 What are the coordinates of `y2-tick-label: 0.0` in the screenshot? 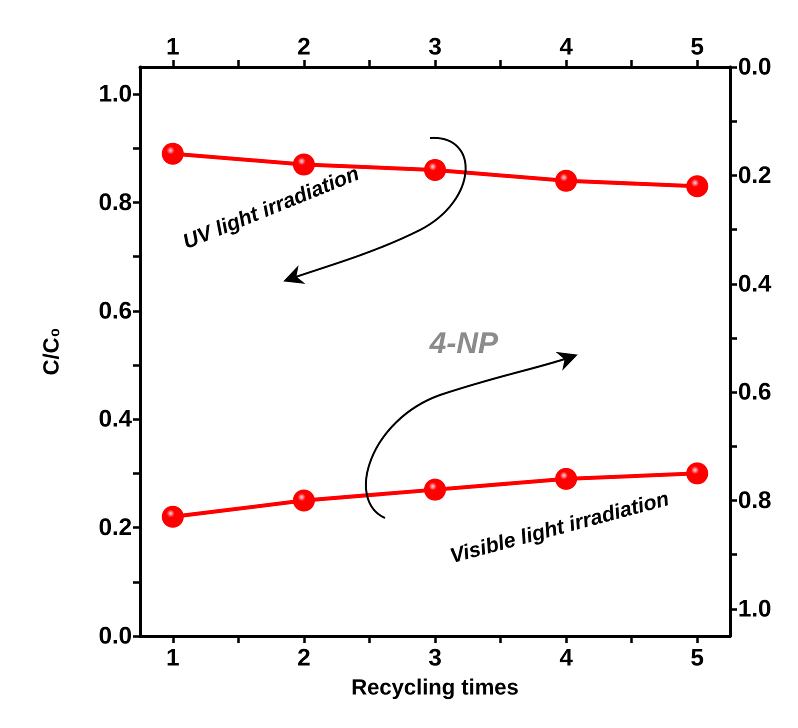 It's located at (755, 67).